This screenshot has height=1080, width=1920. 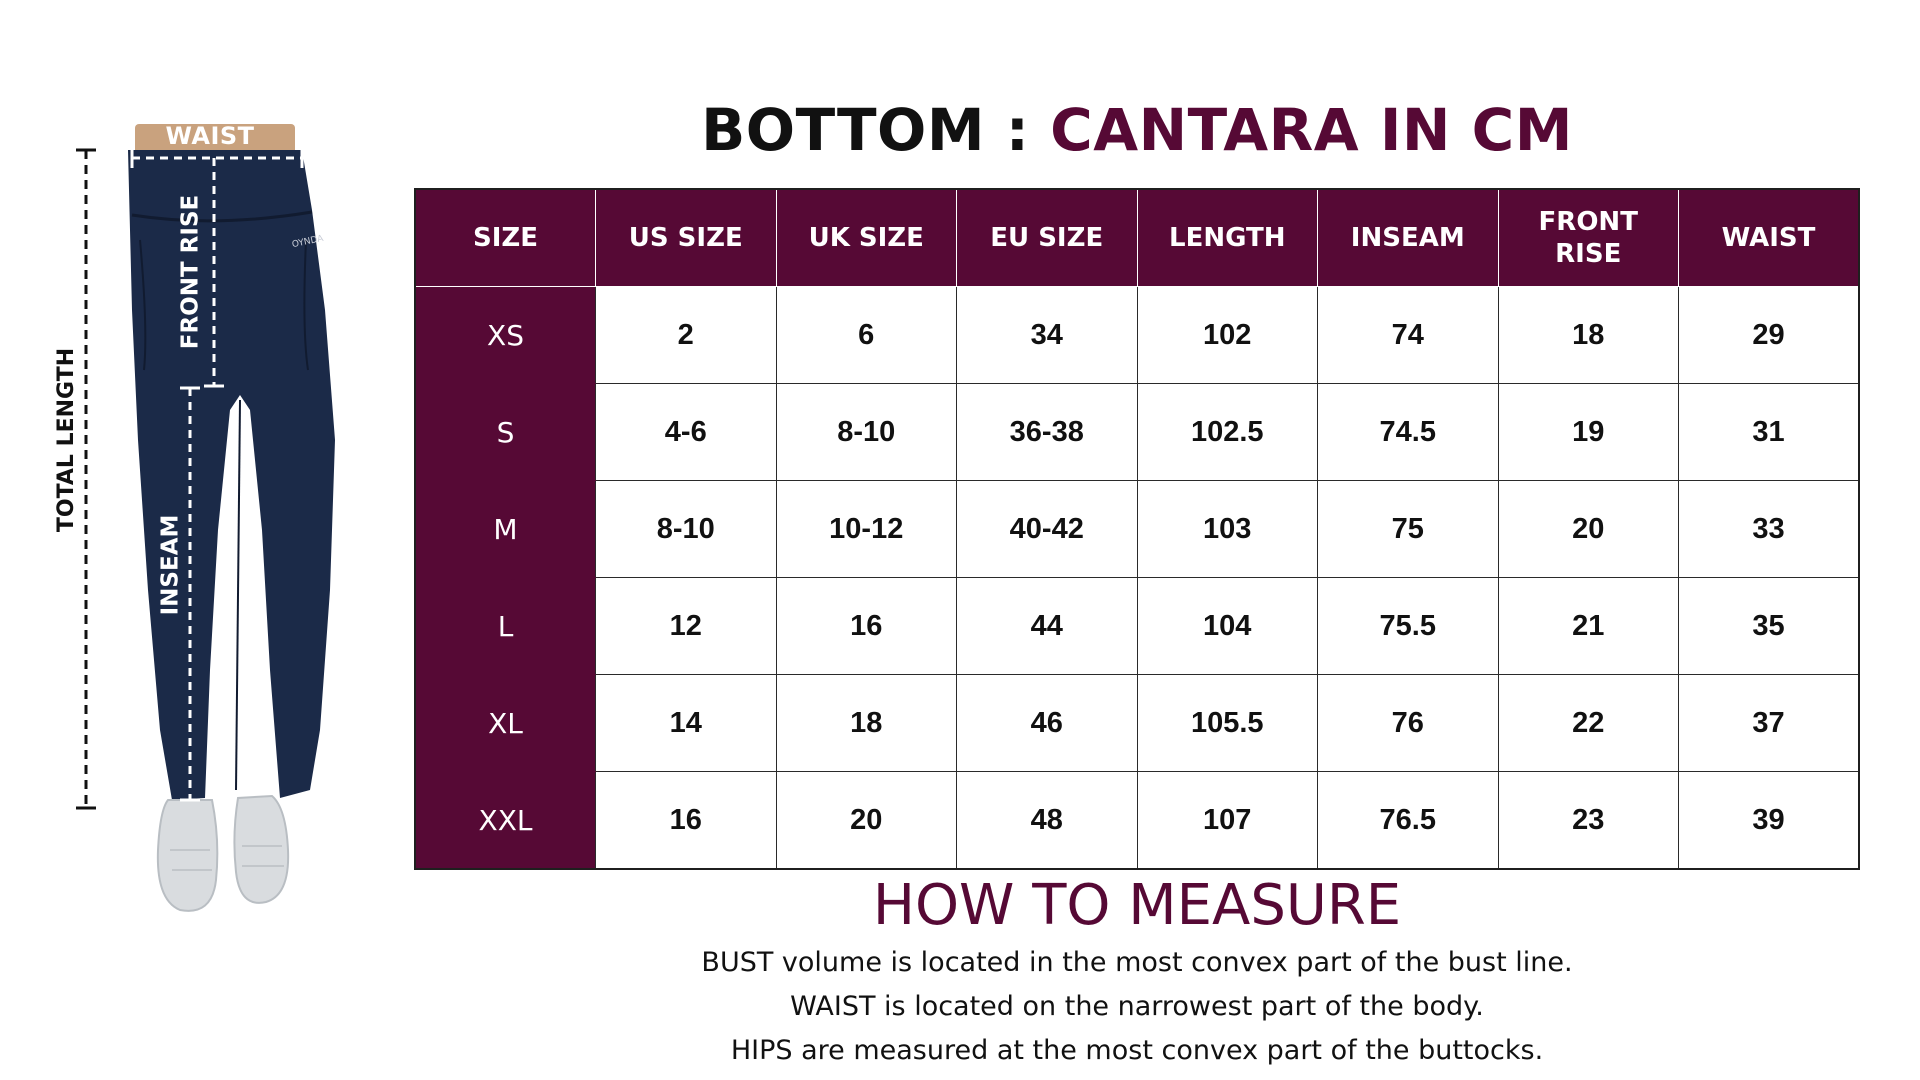 What do you see at coordinates (1047, 626) in the screenshot?
I see `measurement-cell: 44` at bounding box center [1047, 626].